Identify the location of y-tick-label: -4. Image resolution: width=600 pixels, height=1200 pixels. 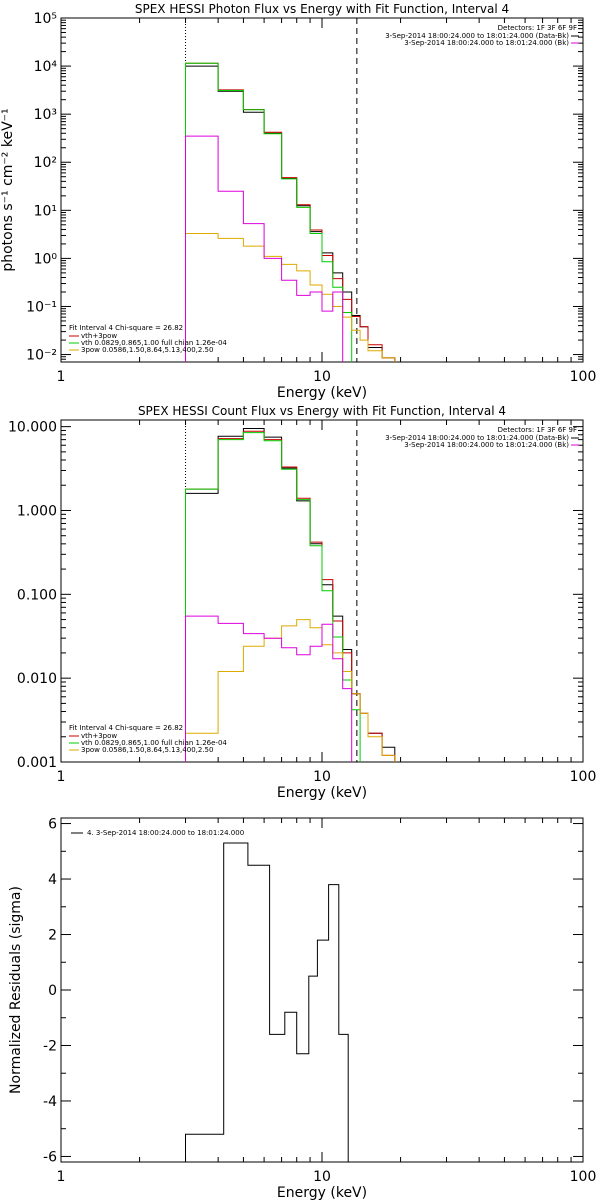
(50, 1102).